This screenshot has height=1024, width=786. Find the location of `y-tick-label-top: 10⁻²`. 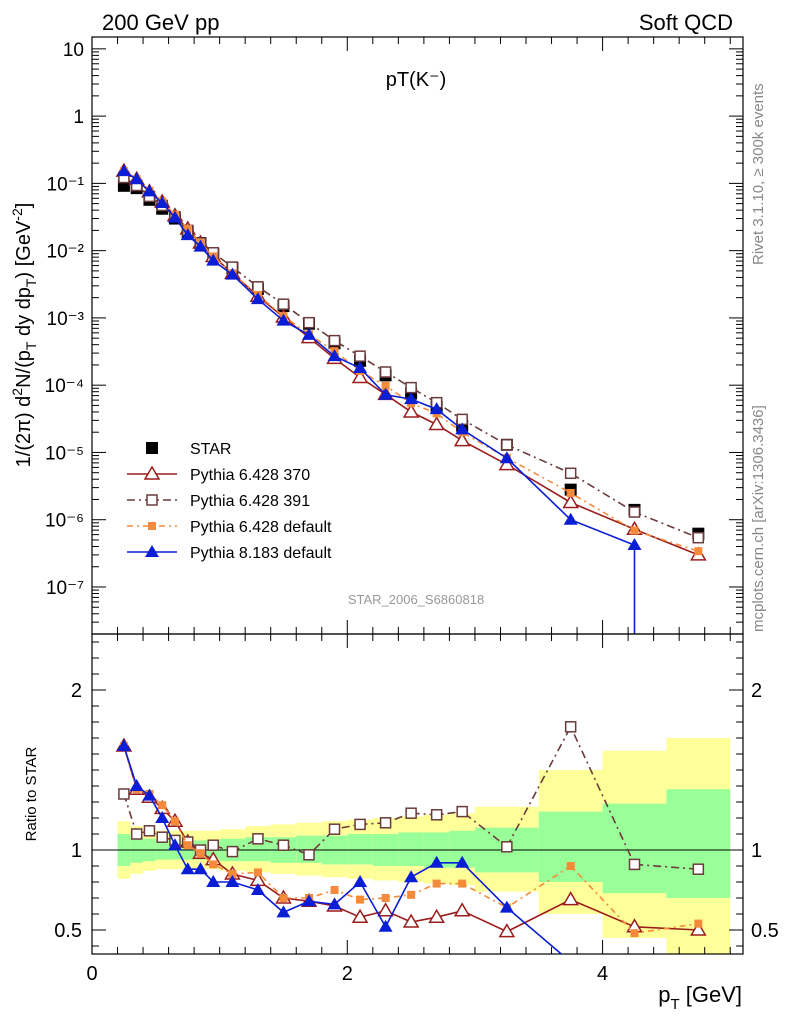

y-tick-label-top: 10⁻² is located at coordinates (66, 252).